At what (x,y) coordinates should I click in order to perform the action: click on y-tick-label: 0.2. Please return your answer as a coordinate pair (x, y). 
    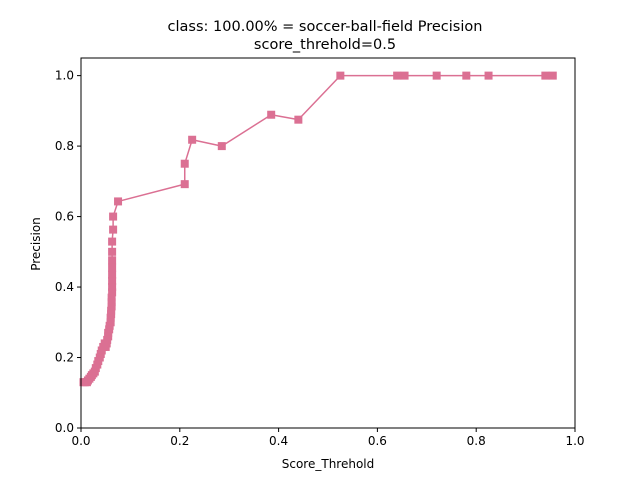
    Looking at the image, I should click on (64, 358).